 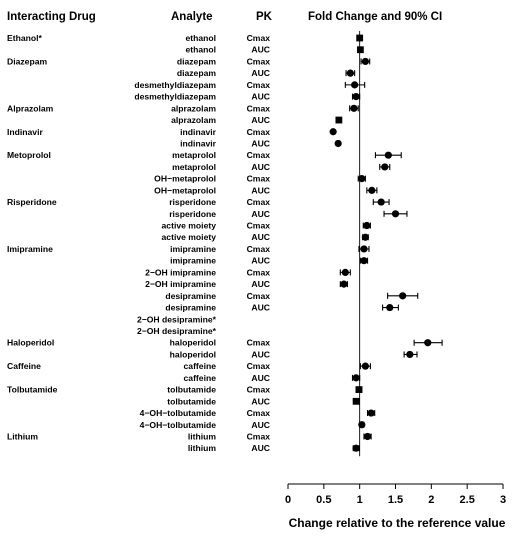 What do you see at coordinates (24, 366) in the screenshot?
I see `drug-label: Caffeine` at bounding box center [24, 366].